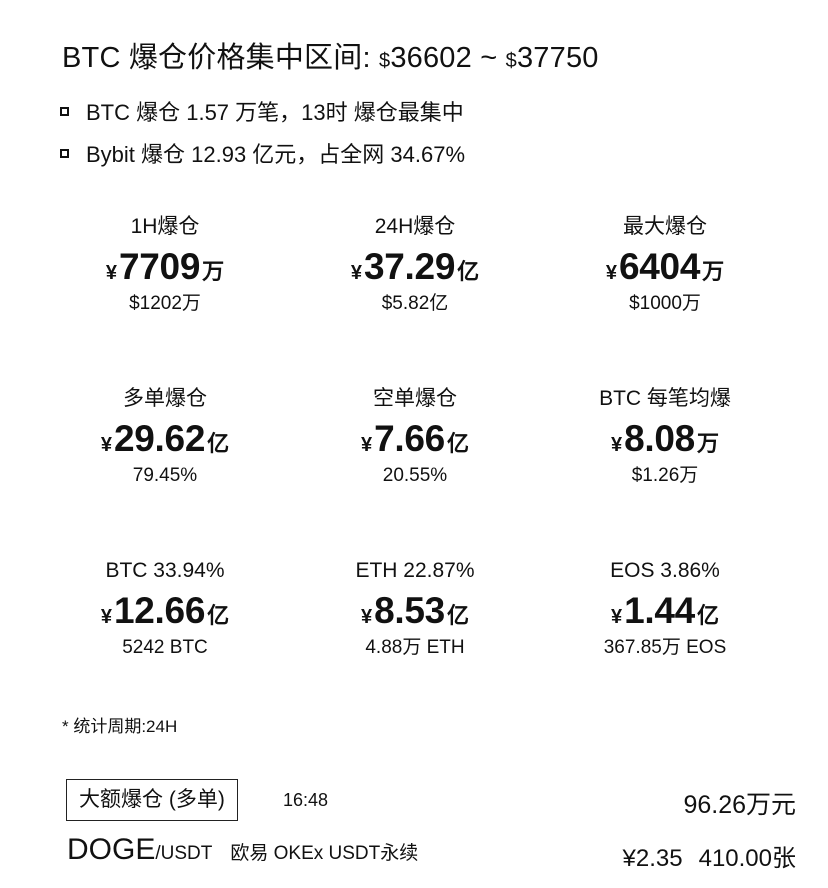 This screenshot has width=828, height=888. Describe the element at coordinates (160, 438) in the screenshot. I see `stat-number: 29.62` at that location.